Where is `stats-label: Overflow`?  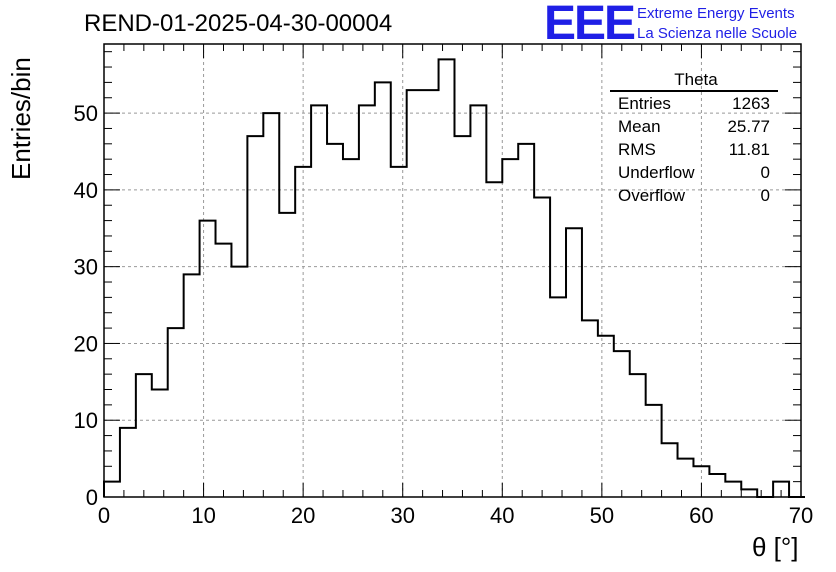
stats-label: Overflow is located at coordinates (652, 195).